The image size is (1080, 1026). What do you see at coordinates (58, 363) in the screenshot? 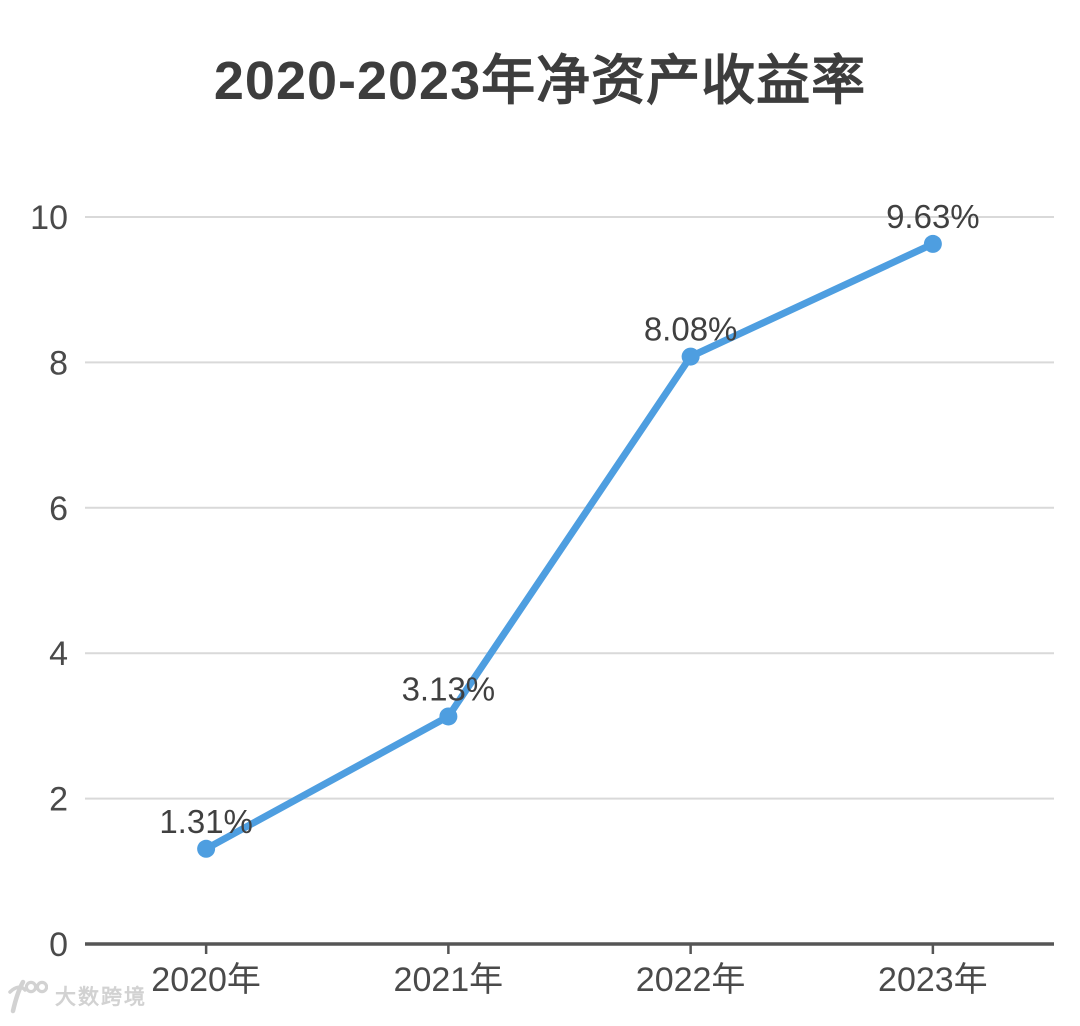
I see `y-tick-label: 8` at bounding box center [58, 363].